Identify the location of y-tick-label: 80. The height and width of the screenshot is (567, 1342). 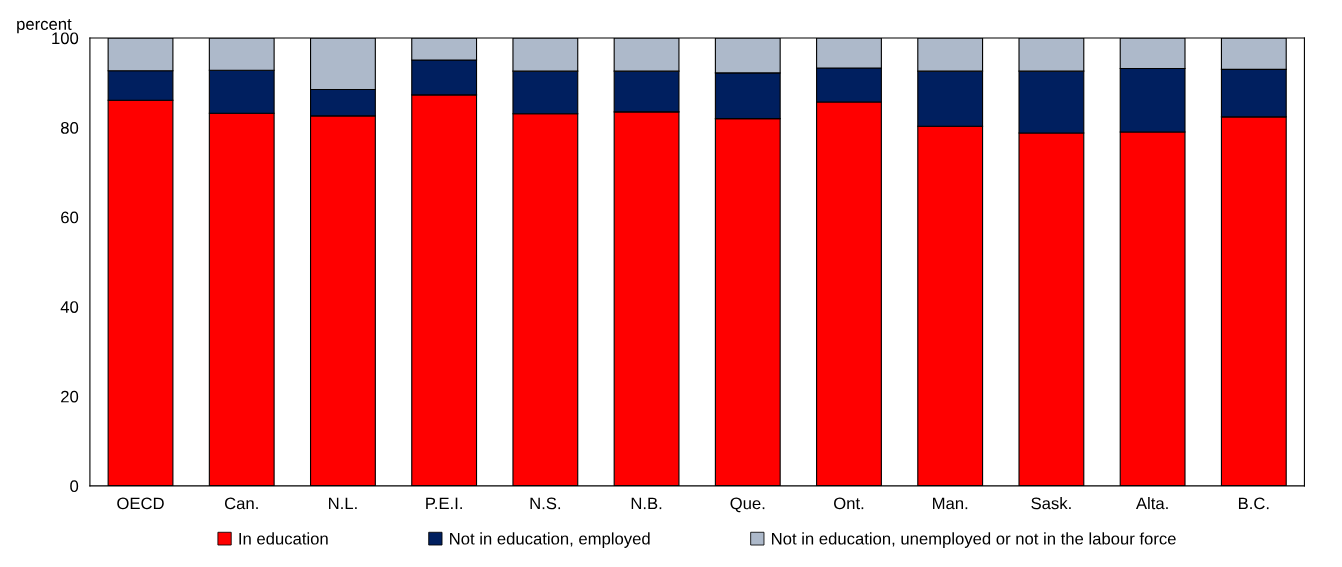
(69, 127).